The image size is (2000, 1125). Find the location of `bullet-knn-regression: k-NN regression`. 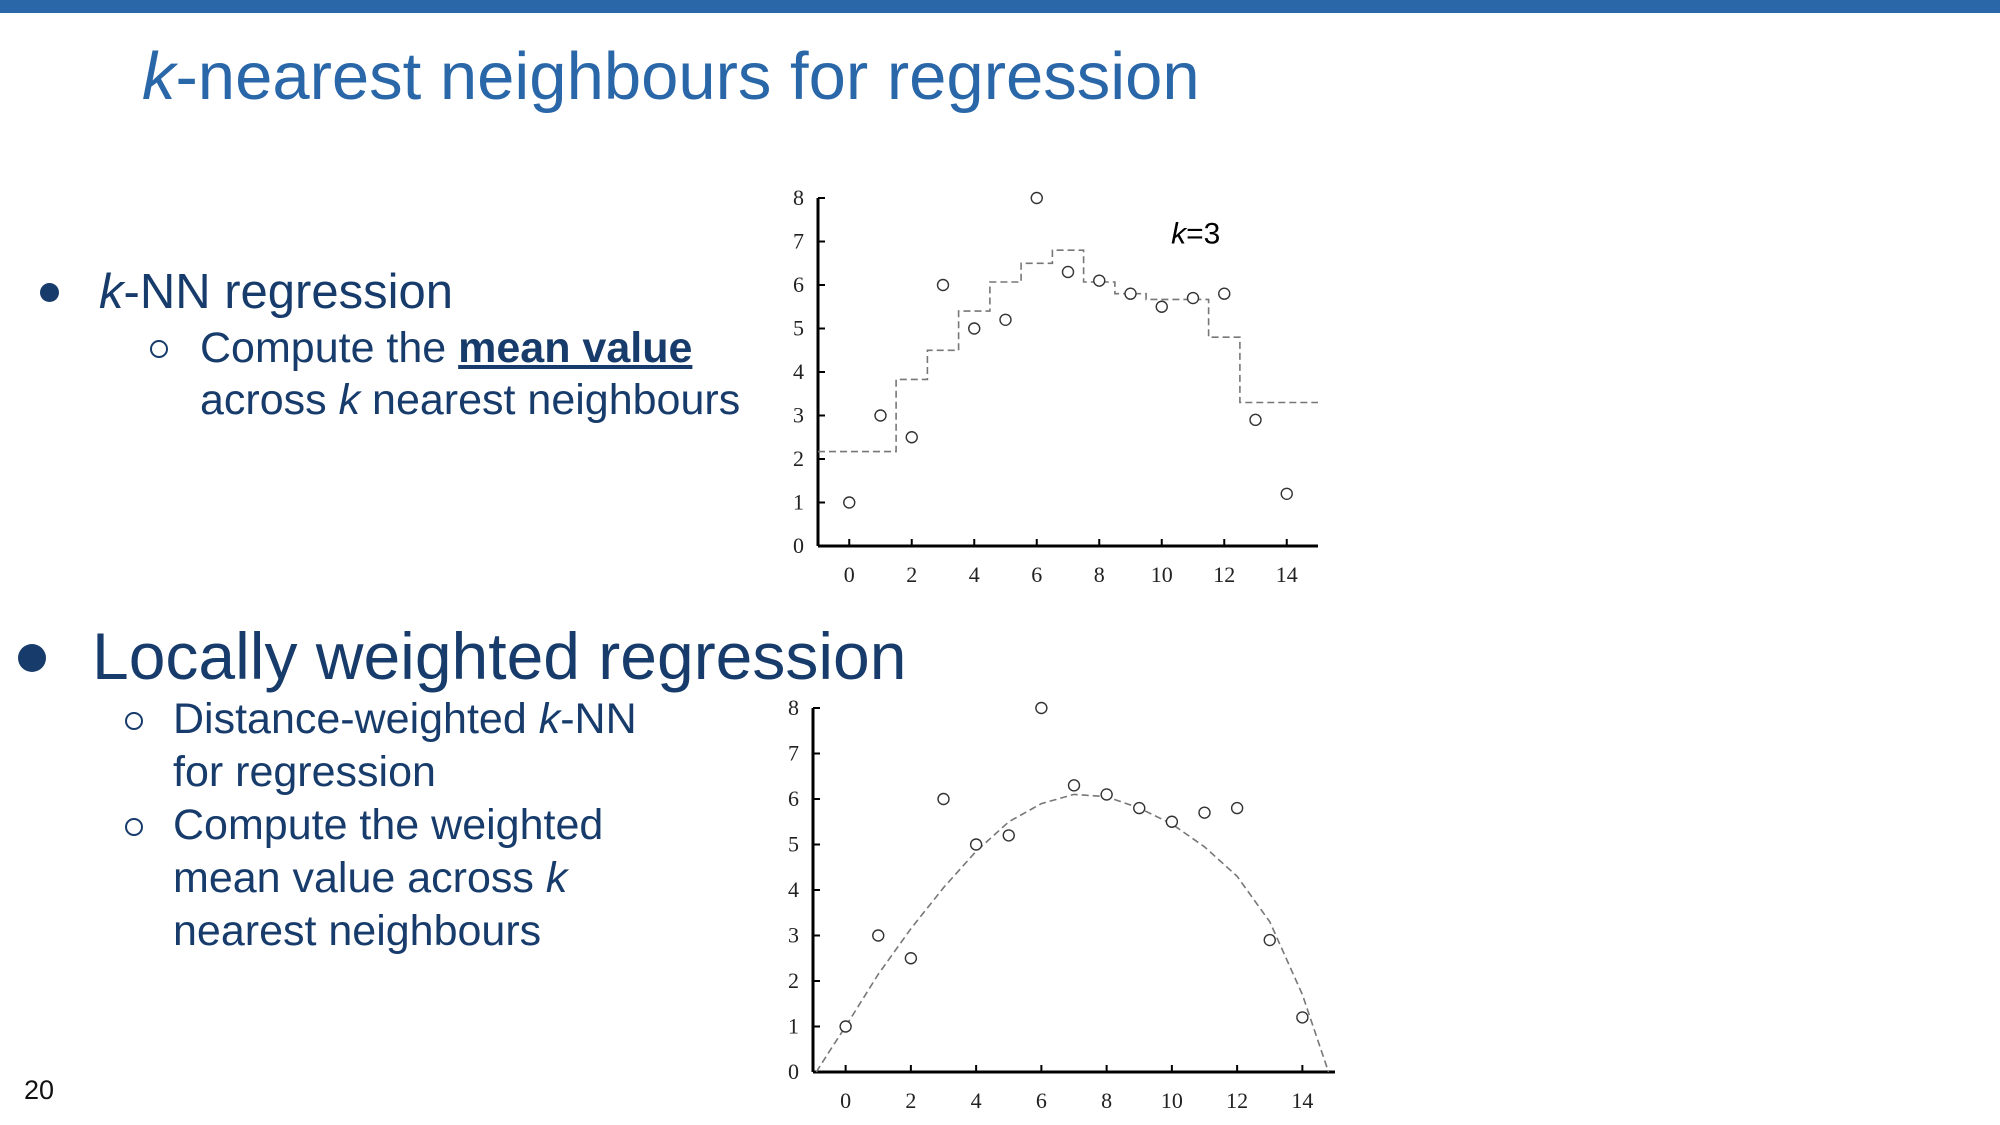

bullet-knn-regression: k-NN regression is located at coordinates (246, 292).